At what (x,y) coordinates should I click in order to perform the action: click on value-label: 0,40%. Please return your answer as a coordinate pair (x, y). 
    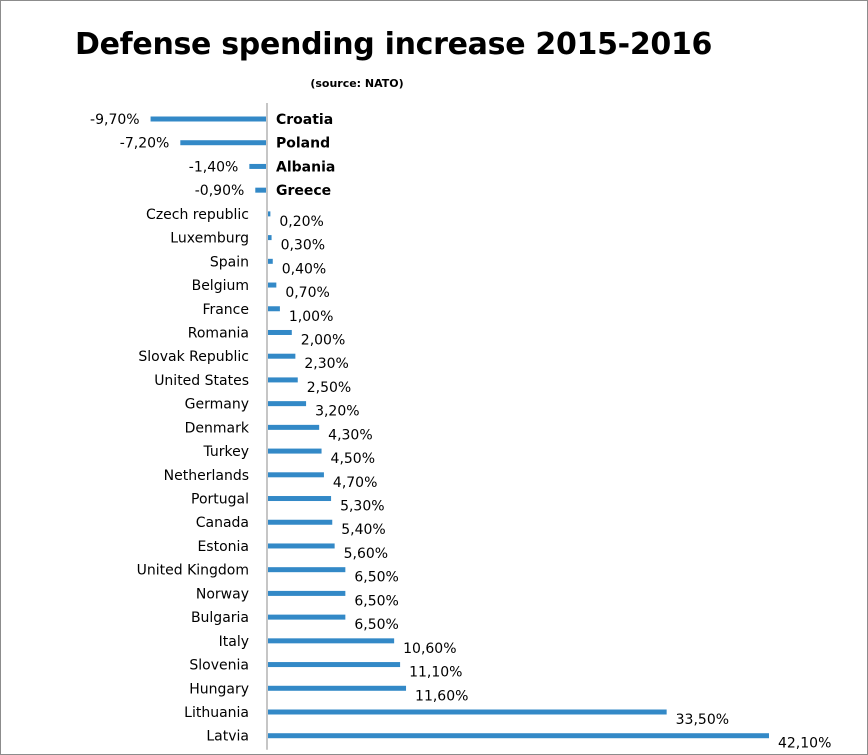
    Looking at the image, I should click on (304, 269).